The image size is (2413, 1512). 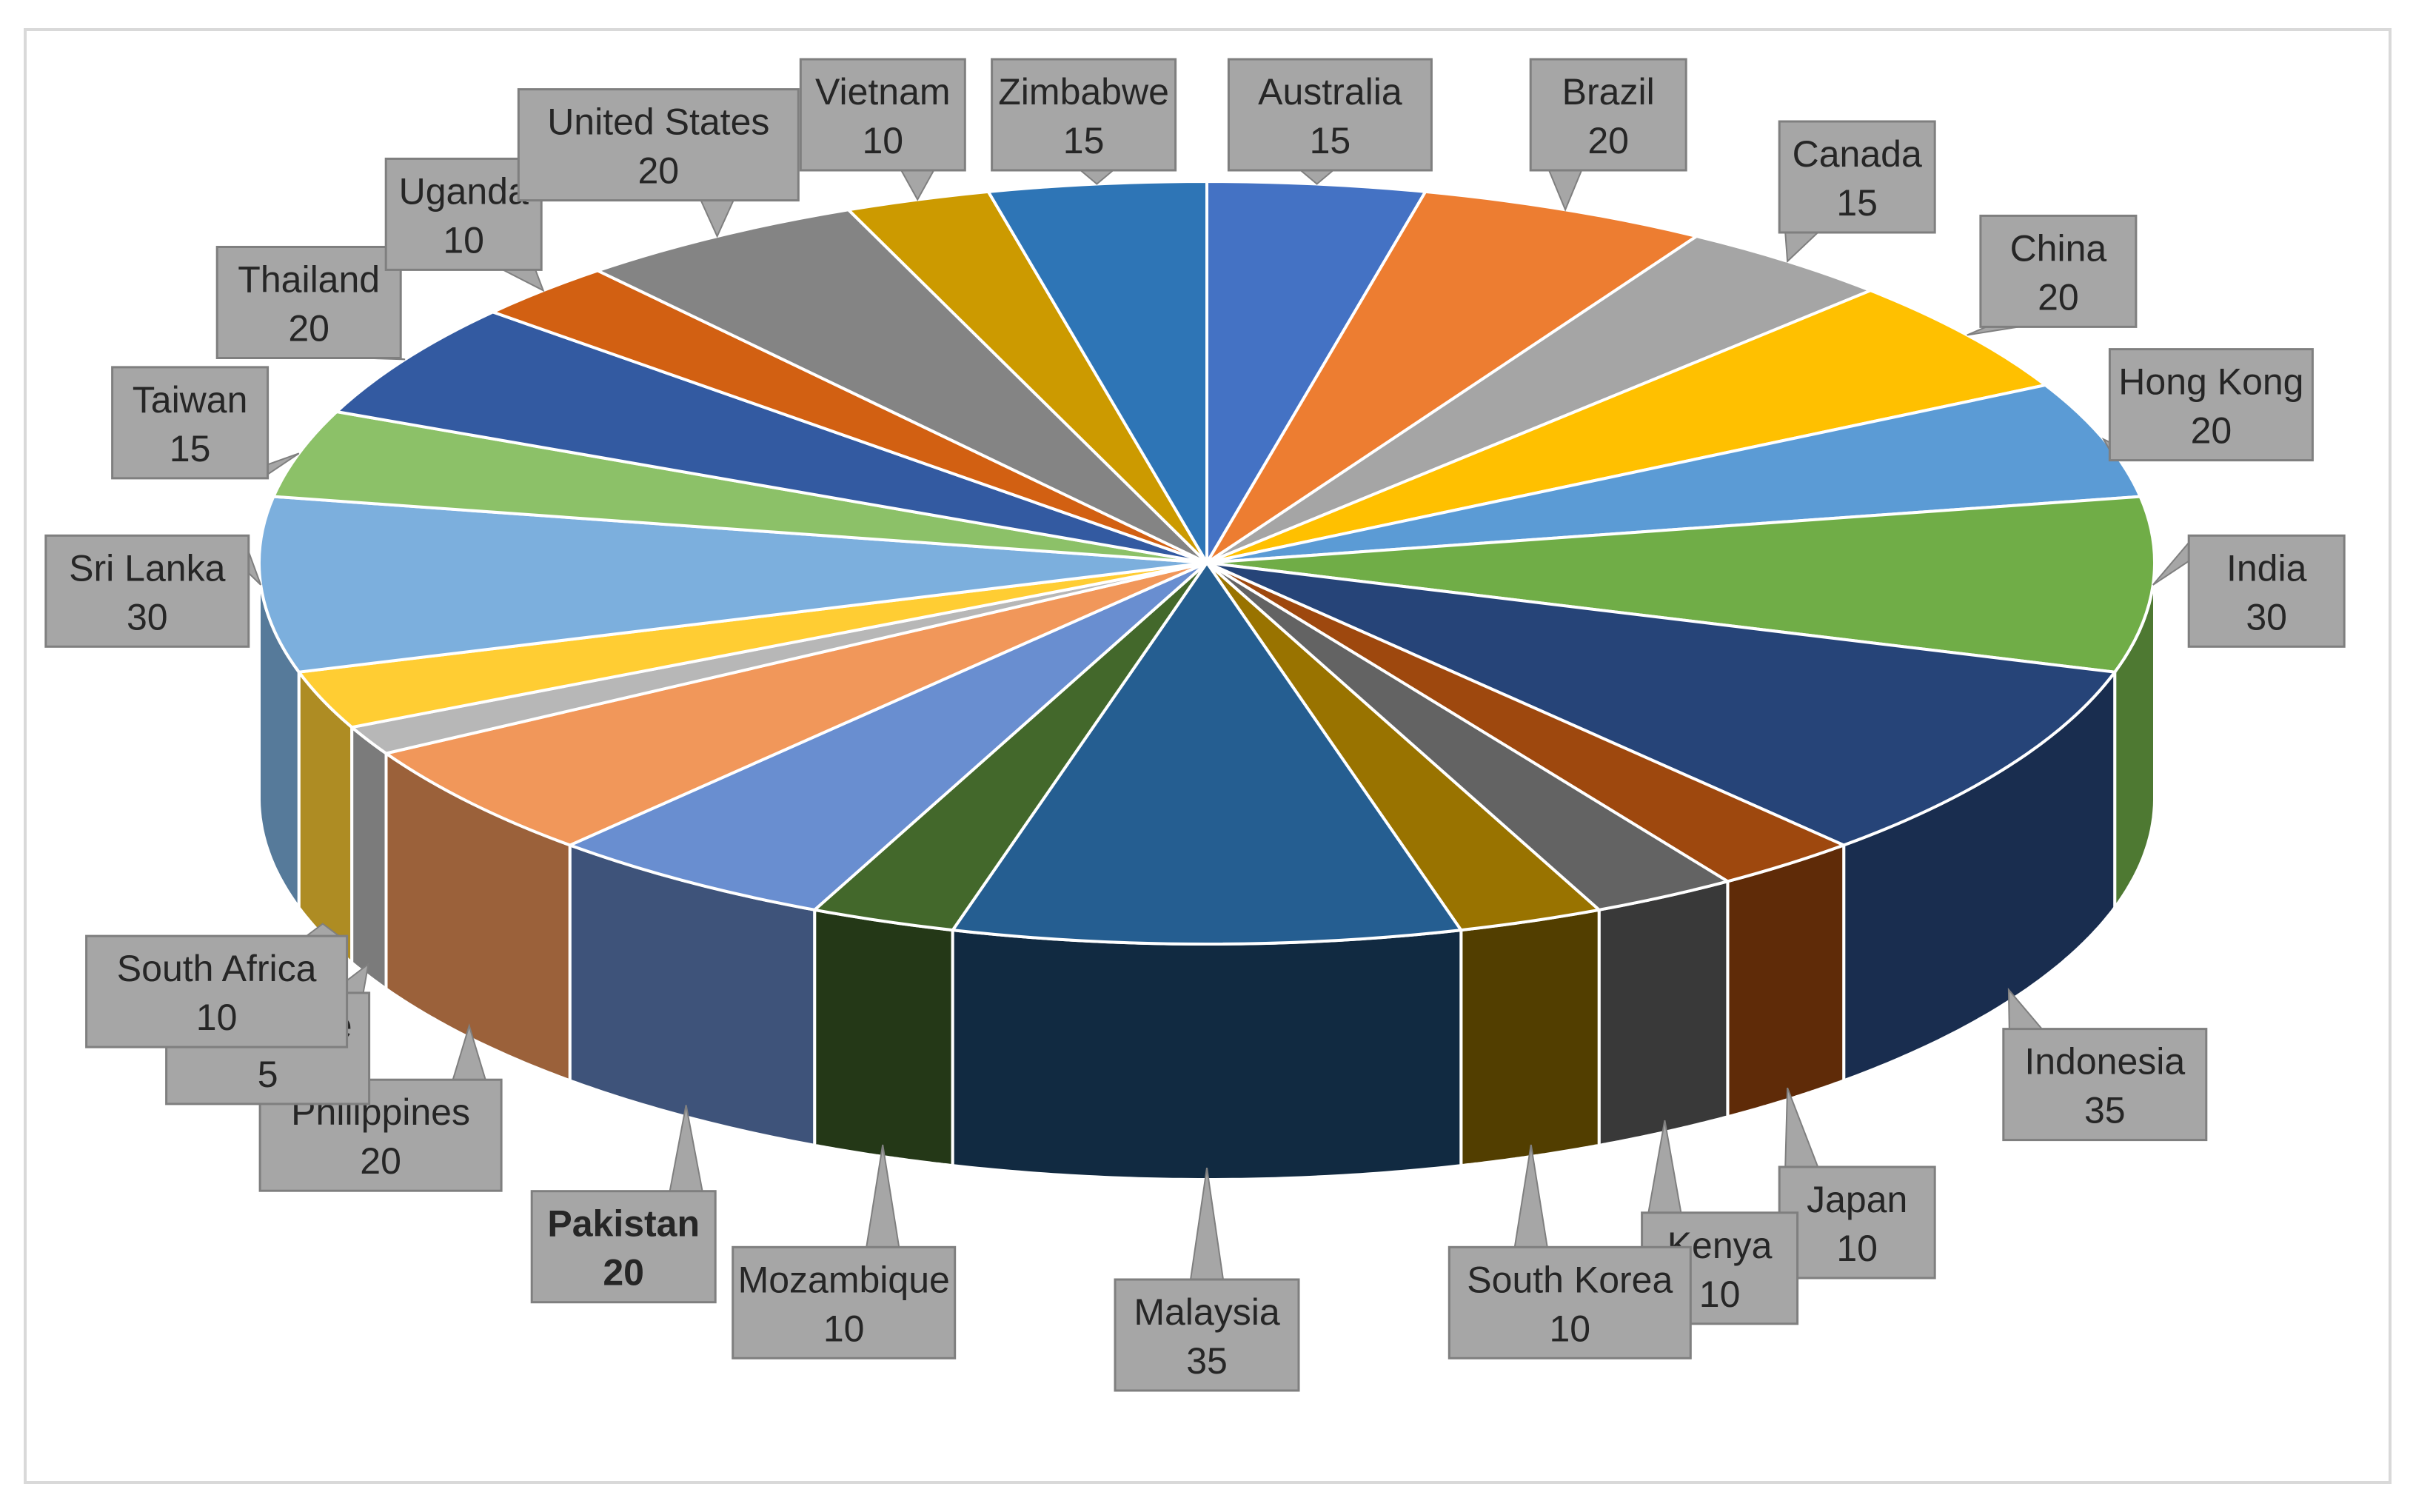 I want to click on data-label-brazil: Brazil 20, so click(x=1608, y=115).